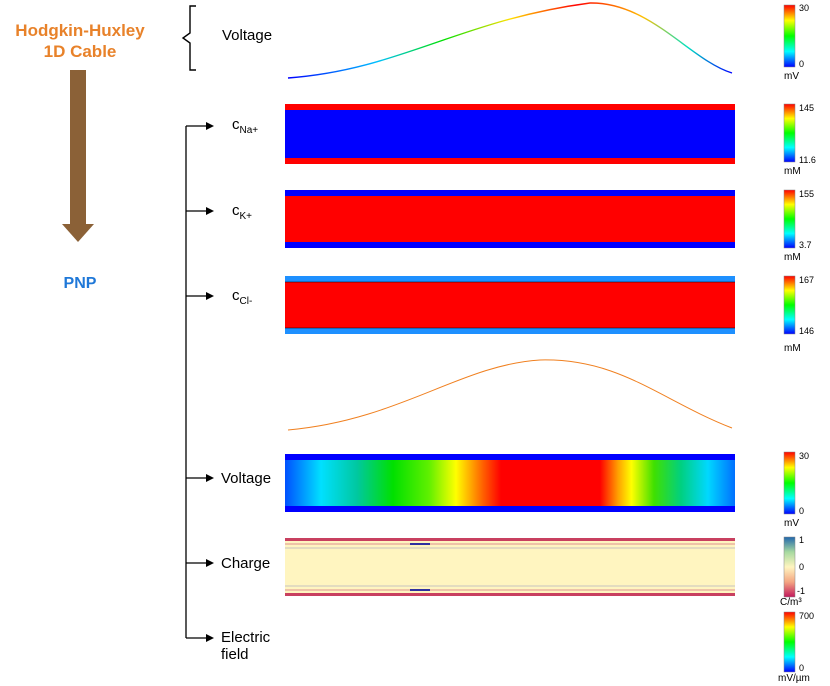 This screenshot has height=686, width=830. Describe the element at coordinates (80, 283) in the screenshot. I see `pnp-title: PNP` at that location.